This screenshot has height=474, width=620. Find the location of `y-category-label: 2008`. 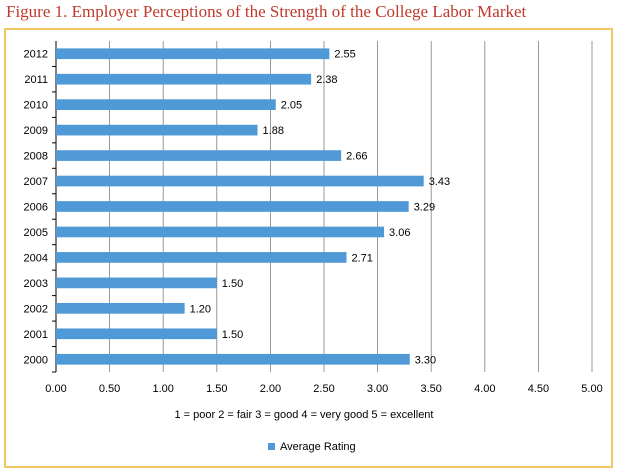

y-category-label: 2008 is located at coordinates (36, 157).